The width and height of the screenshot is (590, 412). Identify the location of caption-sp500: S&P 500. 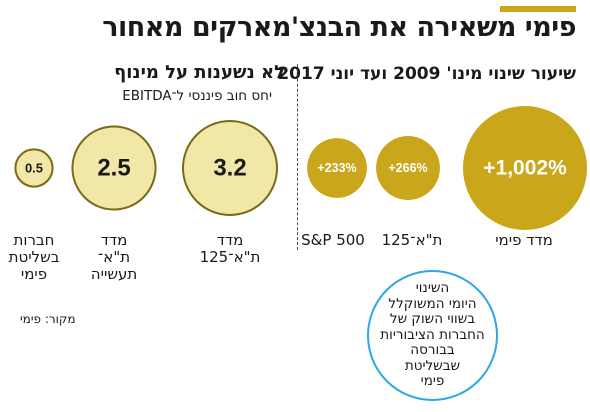
(333, 240).